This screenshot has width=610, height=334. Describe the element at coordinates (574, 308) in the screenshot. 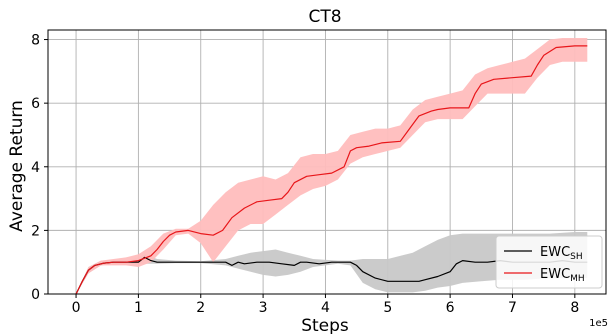

I see `x-tick-label: 8` at that location.